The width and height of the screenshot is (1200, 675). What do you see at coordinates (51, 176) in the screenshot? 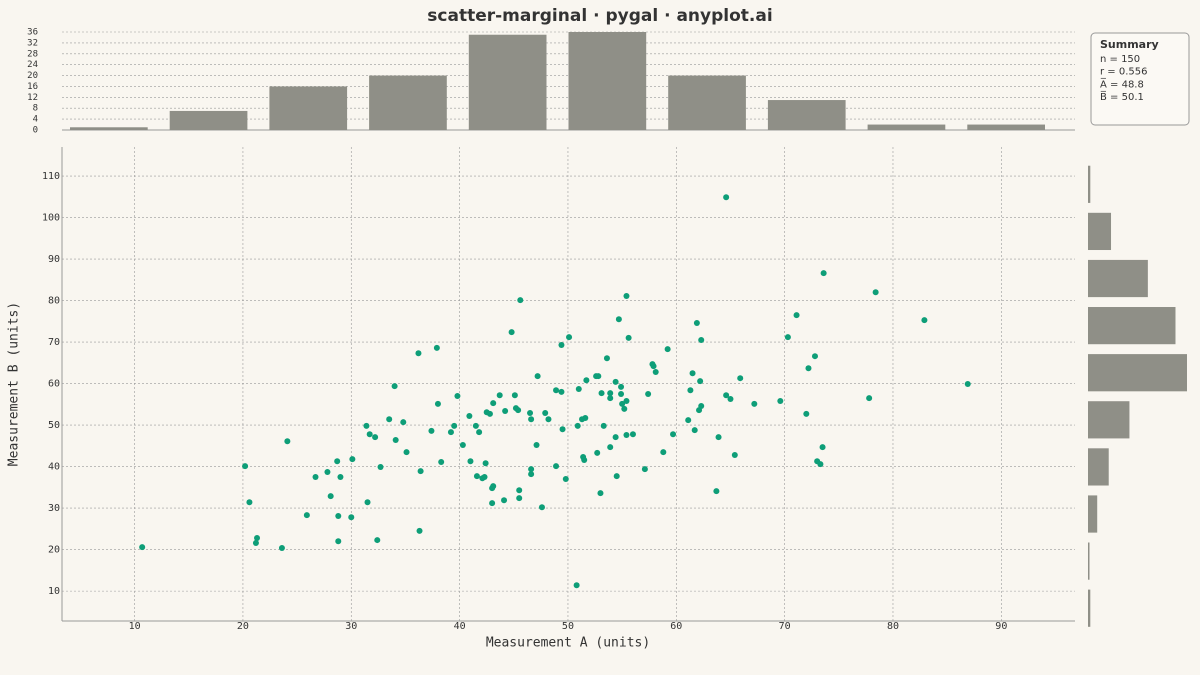
I see `y-tick-label: 110` at bounding box center [51, 176].